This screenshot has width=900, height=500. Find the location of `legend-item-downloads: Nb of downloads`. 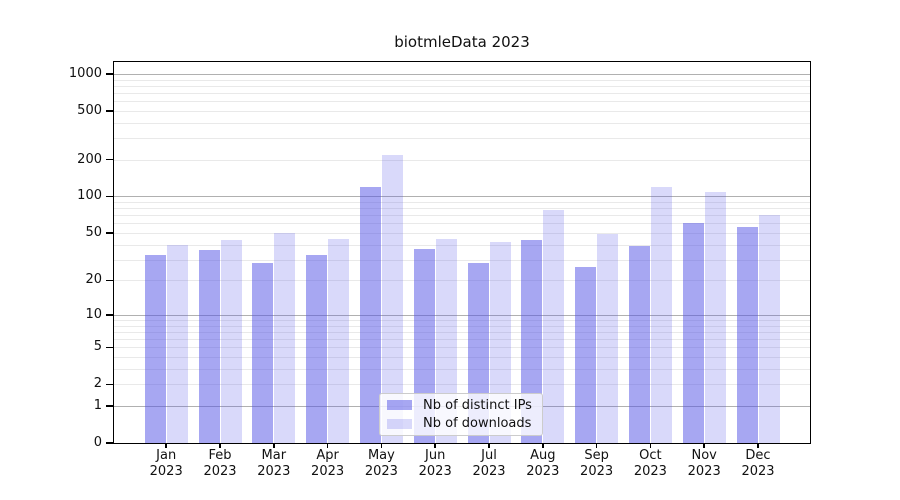

legend-item-downloads: Nb of downloads is located at coordinates (461, 423).